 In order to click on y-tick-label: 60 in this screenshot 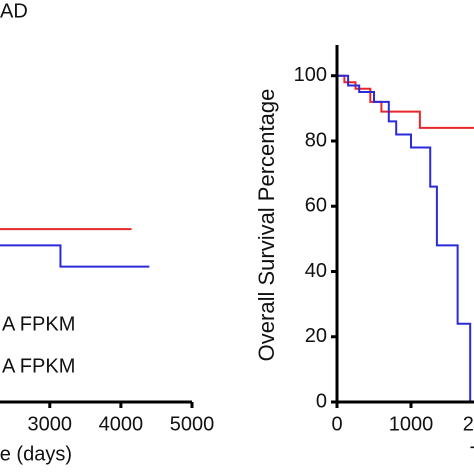, I will do `click(316, 206)`.